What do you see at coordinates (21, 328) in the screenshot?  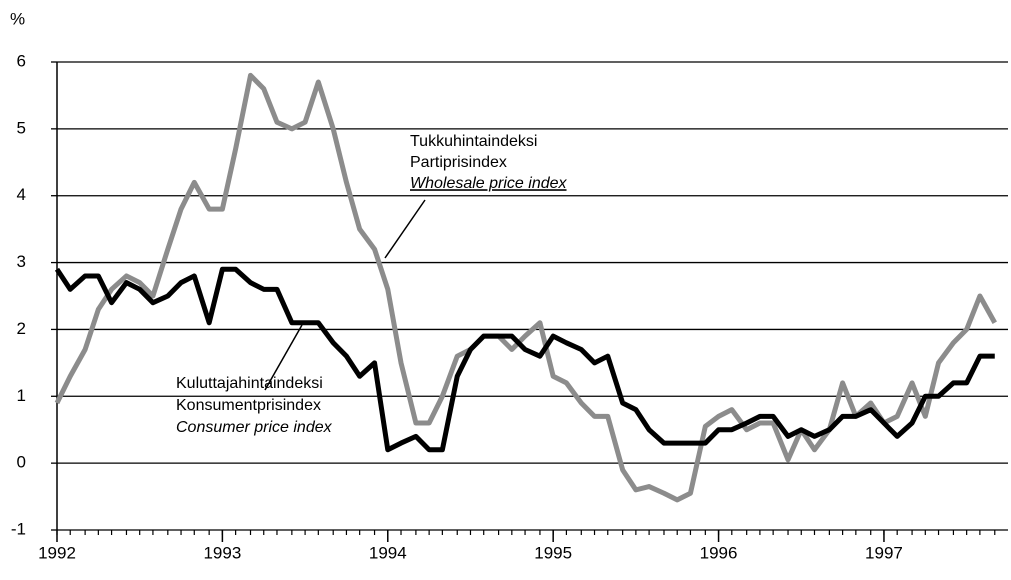 I see `y-tick-label: 2` at bounding box center [21, 328].